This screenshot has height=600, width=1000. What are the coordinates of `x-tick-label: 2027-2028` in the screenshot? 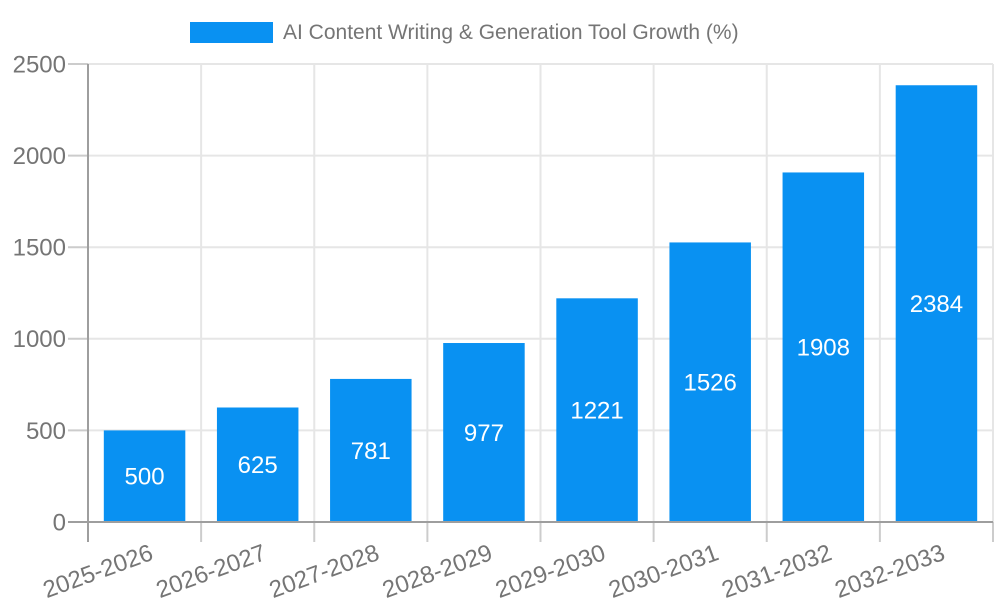 It's located at (324, 569).